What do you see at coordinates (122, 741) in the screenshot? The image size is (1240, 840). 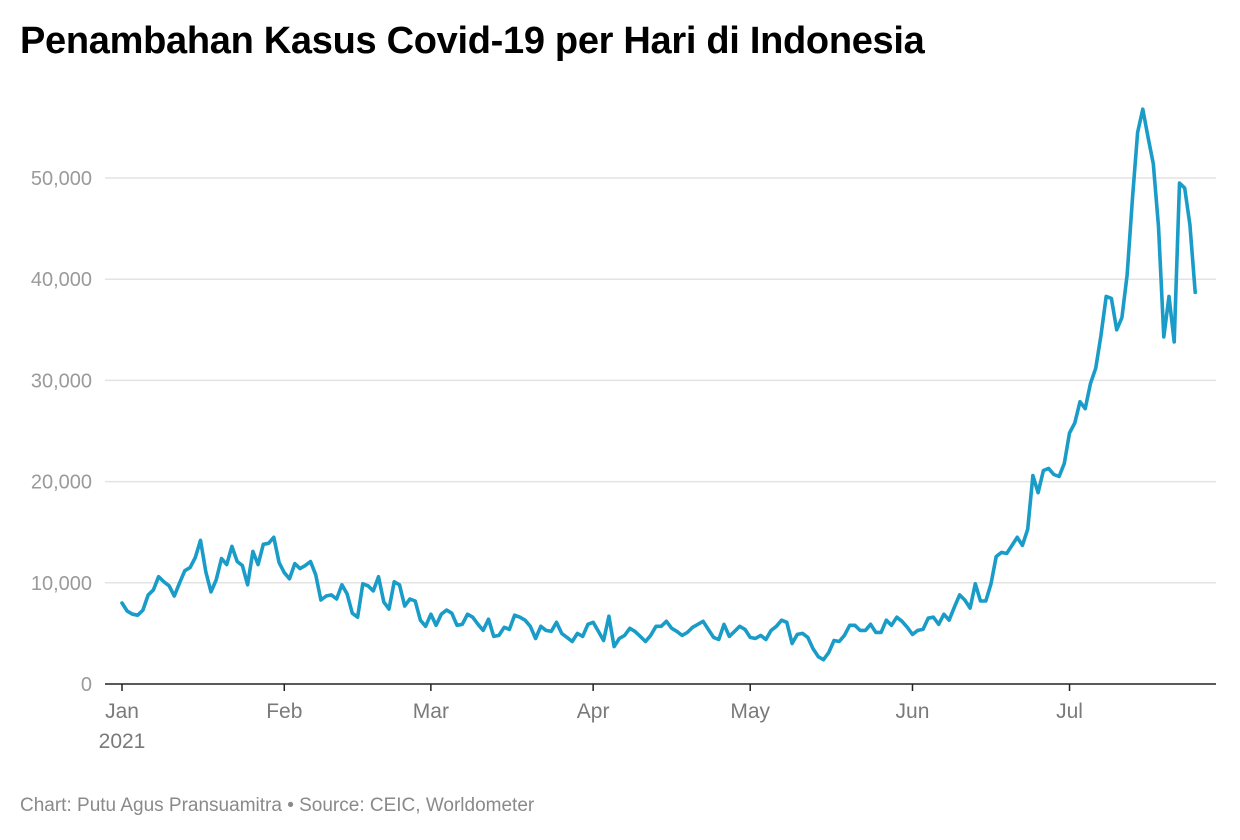 I see `x-tick-sublabel: 2021` at bounding box center [122, 741].